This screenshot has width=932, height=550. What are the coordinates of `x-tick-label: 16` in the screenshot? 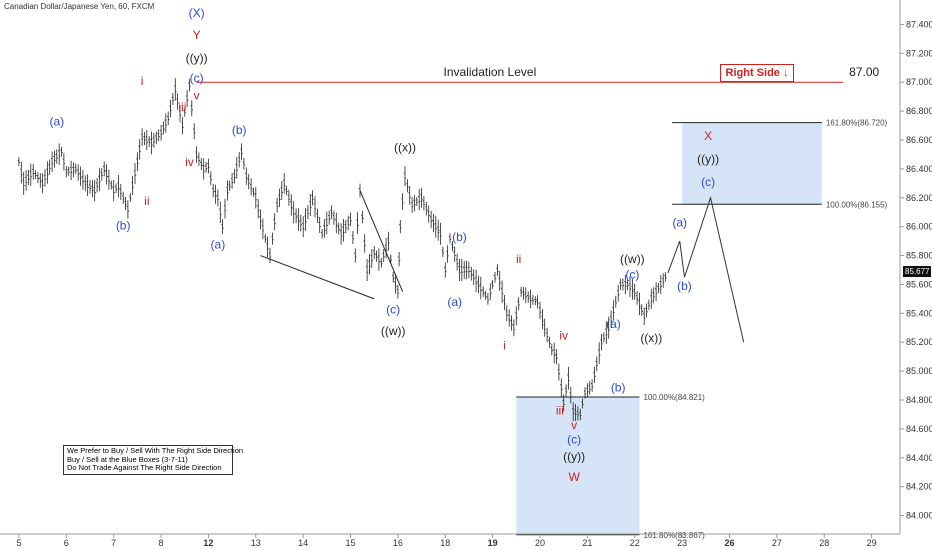 It's located at (398, 543).